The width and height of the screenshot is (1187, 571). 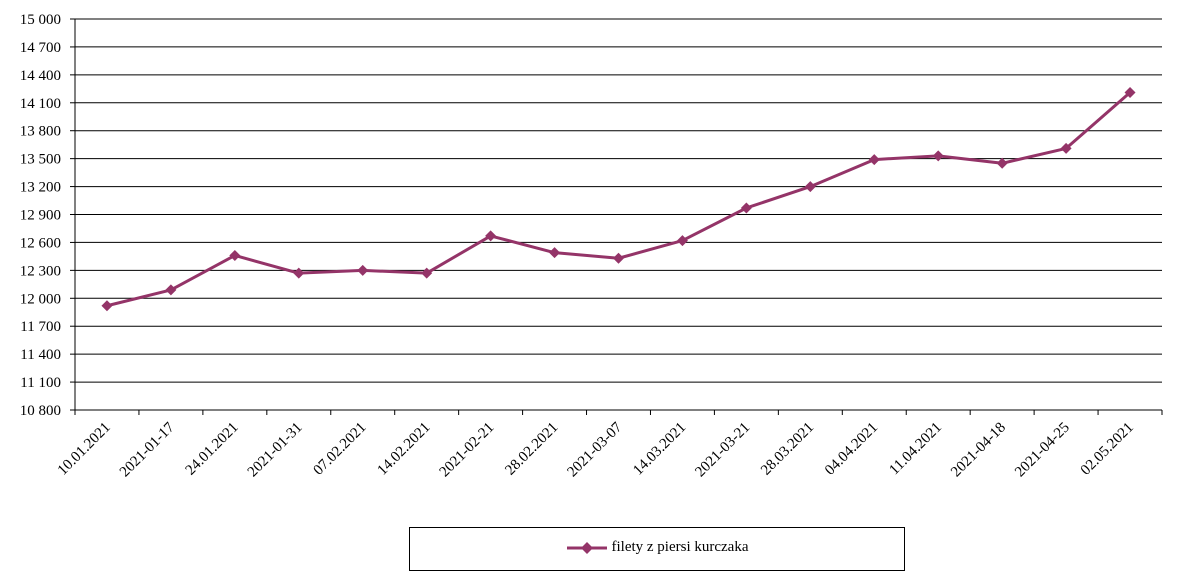 I want to click on y-tick-label: 11 700, so click(x=40, y=327).